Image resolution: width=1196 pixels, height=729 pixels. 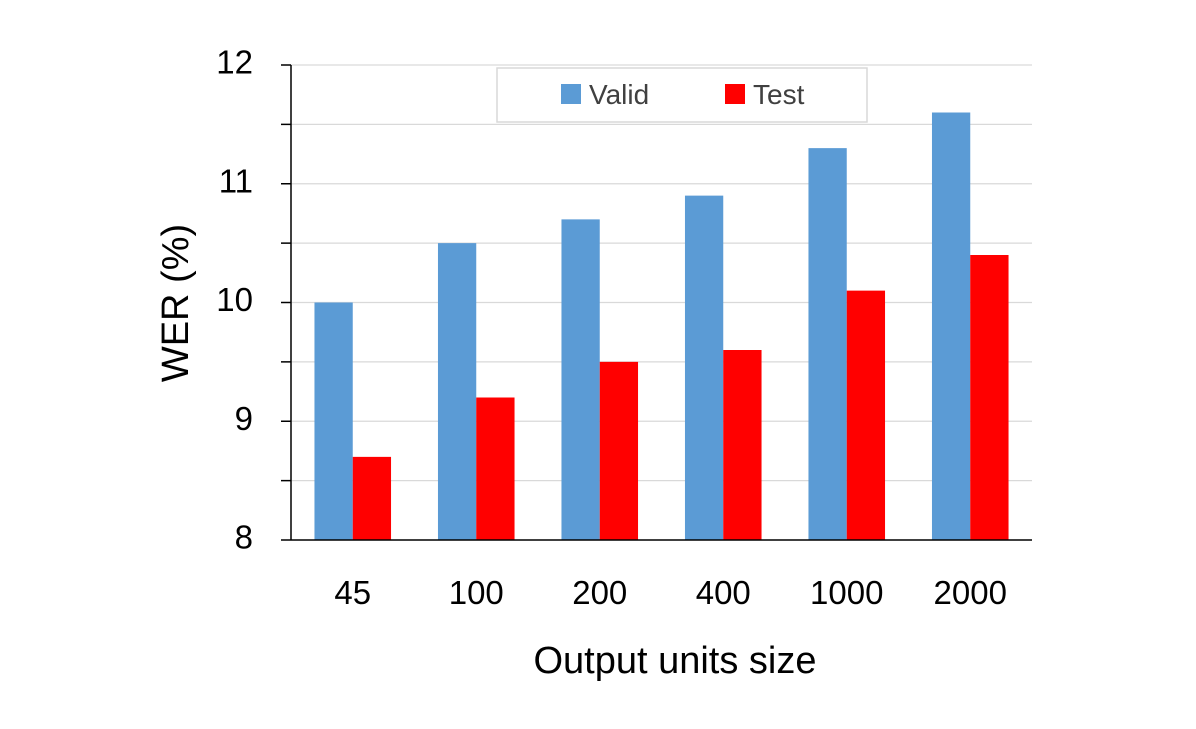 What do you see at coordinates (234, 62) in the screenshot?
I see `y-tick-label: 12` at bounding box center [234, 62].